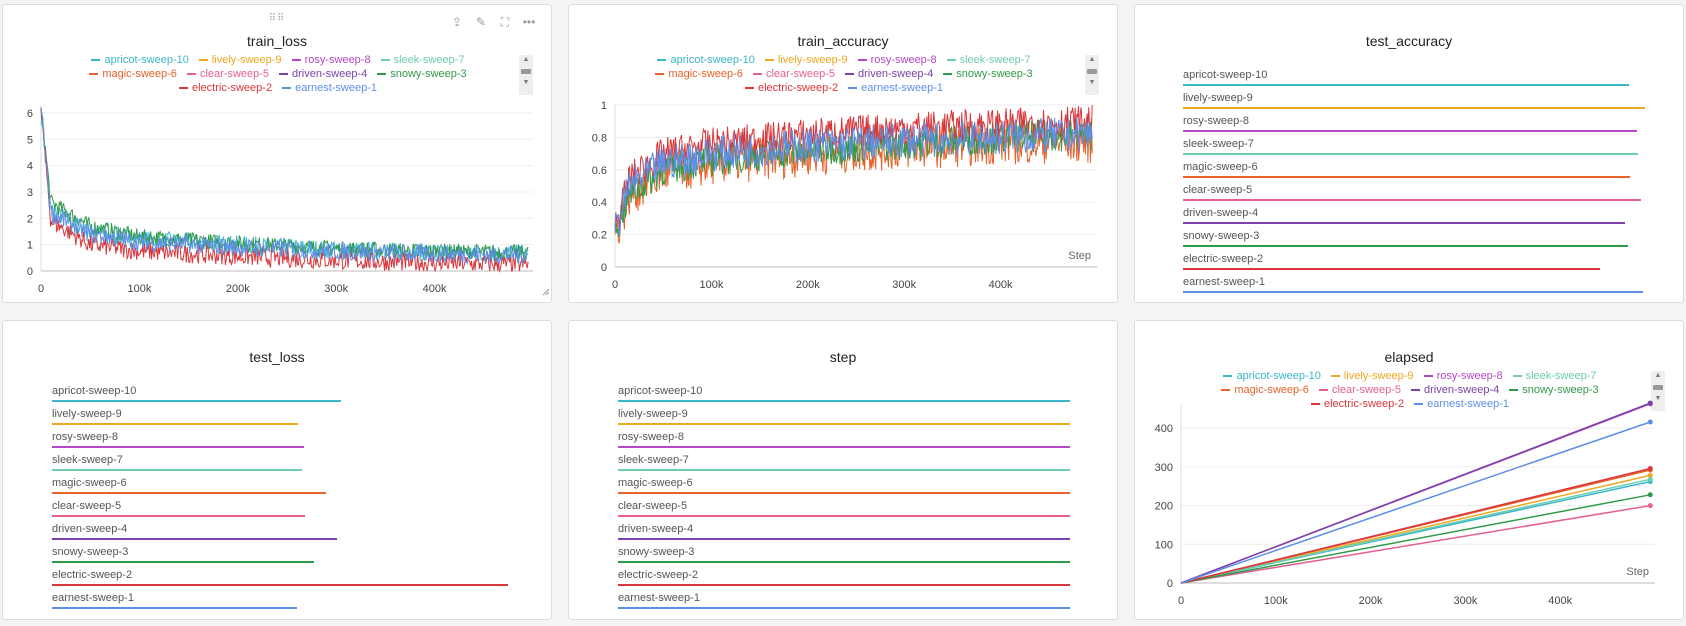  I want to click on drag-handle-icon: ⠿⠿, so click(277, 18).